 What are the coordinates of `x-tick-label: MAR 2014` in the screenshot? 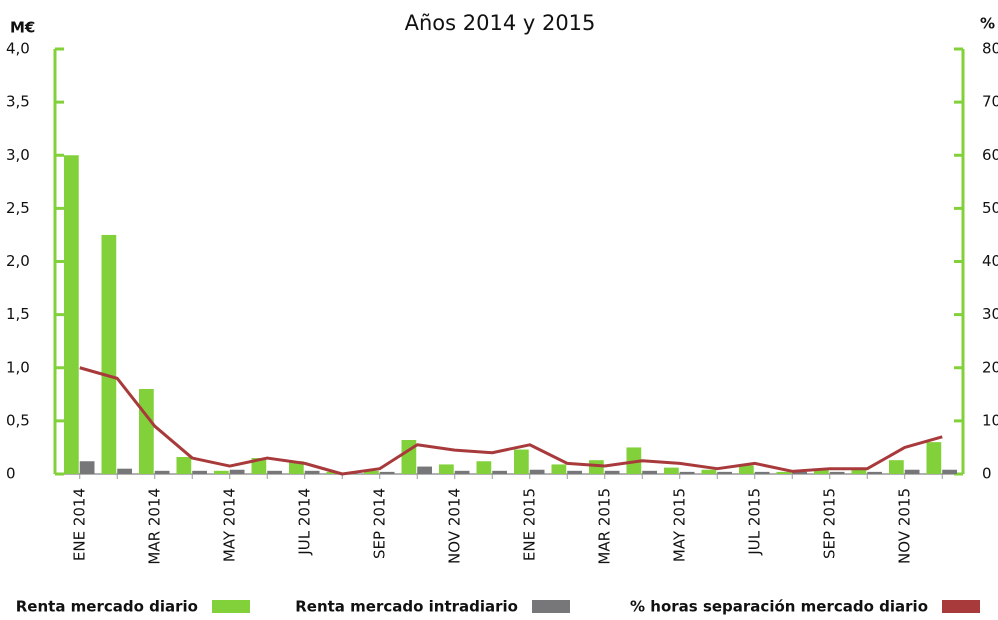 It's located at (154, 526).